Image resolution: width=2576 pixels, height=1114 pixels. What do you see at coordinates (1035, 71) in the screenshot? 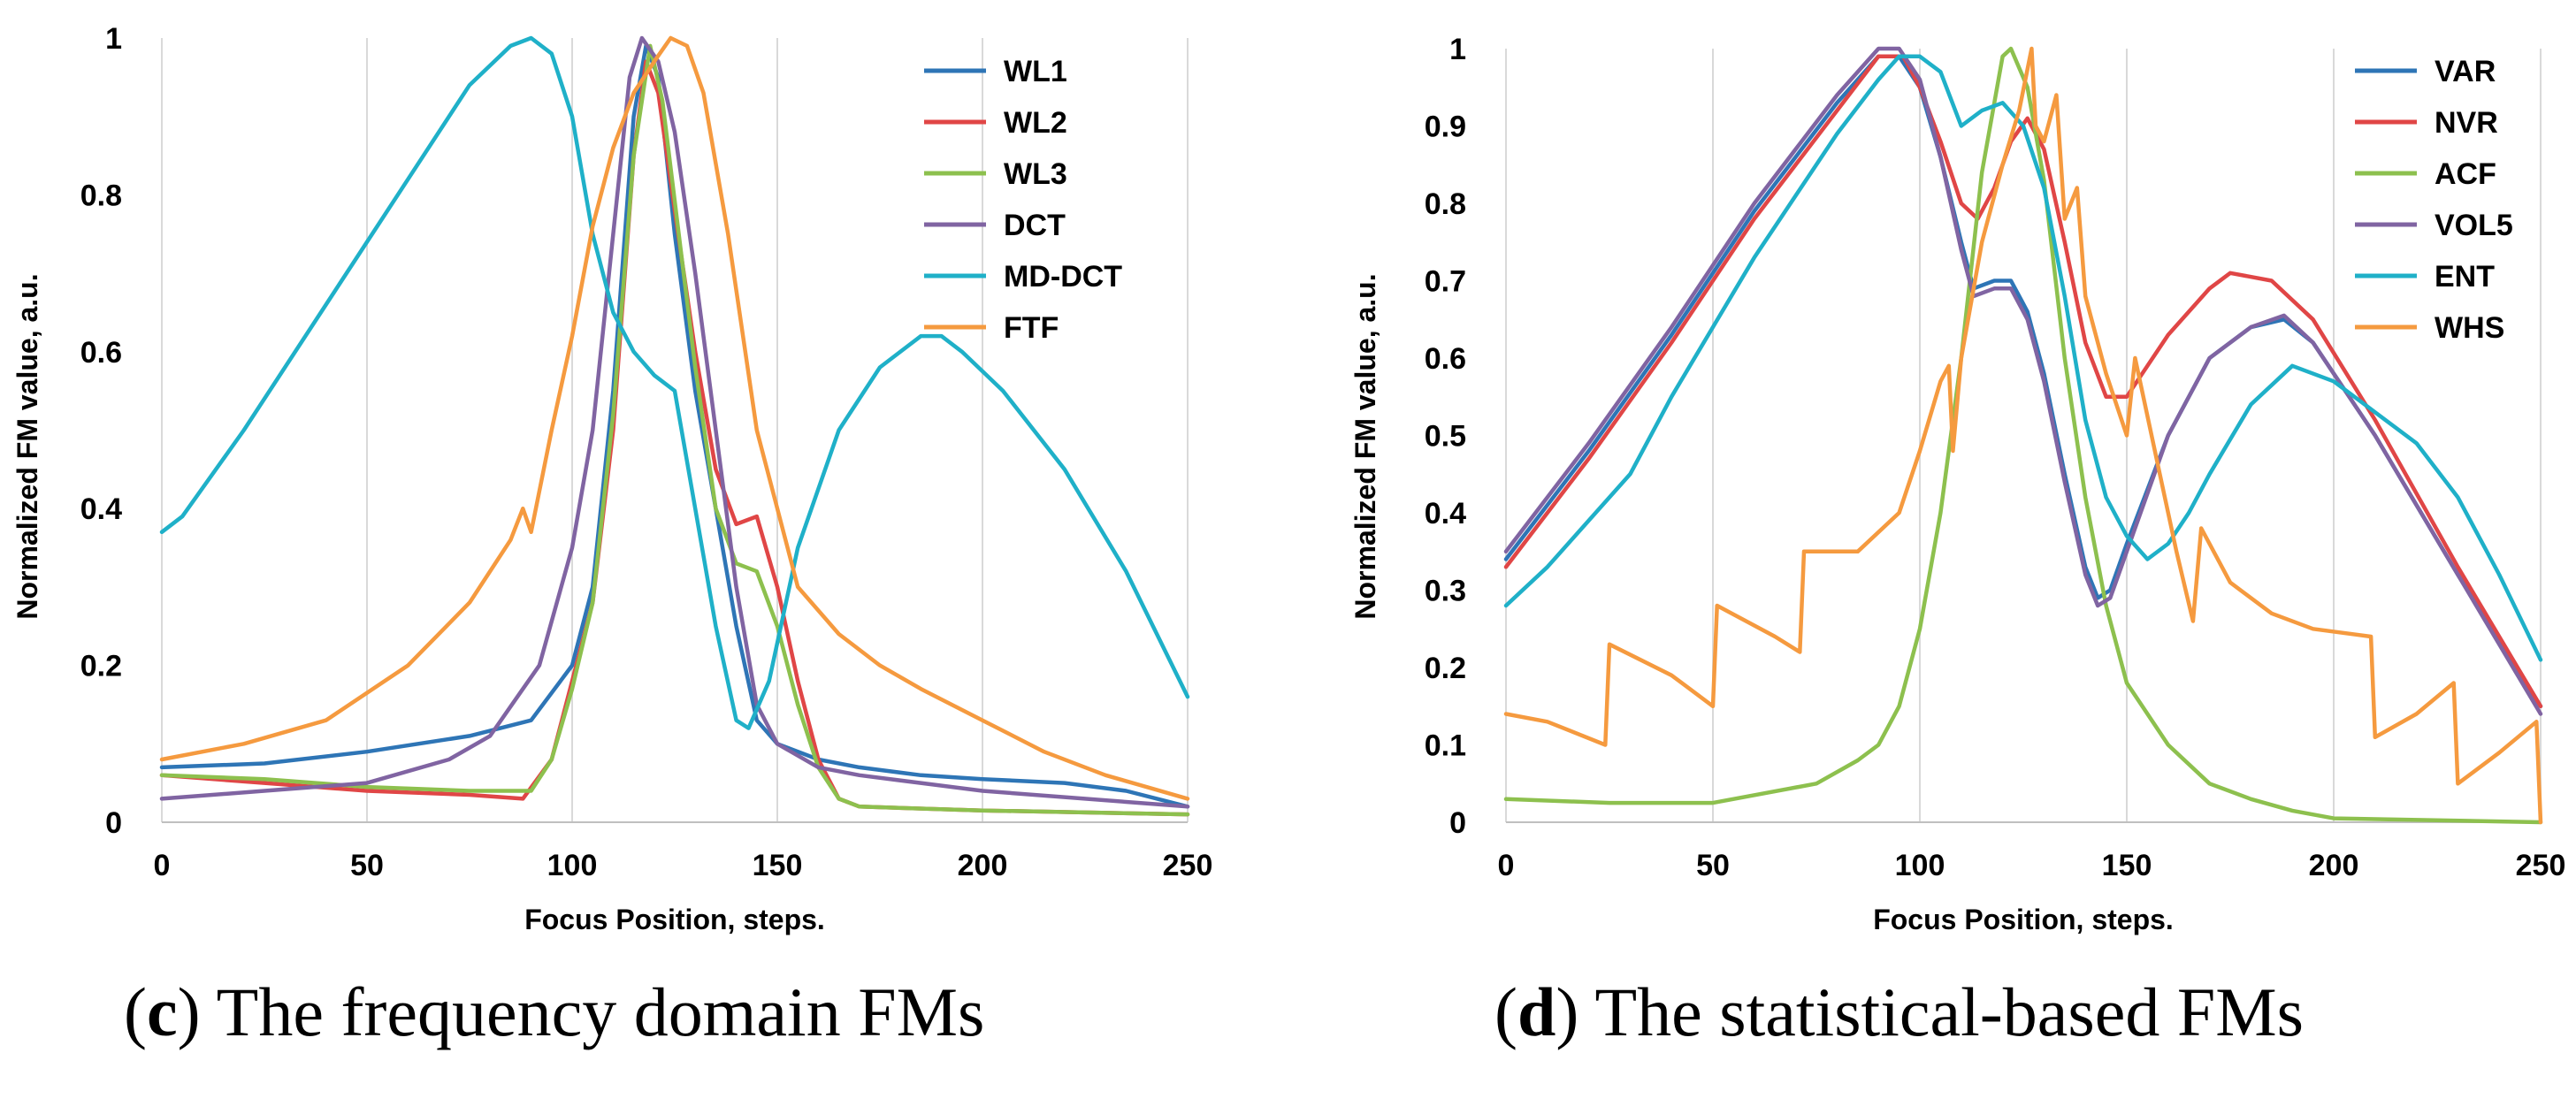
I see `legend-label: WL1` at bounding box center [1035, 71].